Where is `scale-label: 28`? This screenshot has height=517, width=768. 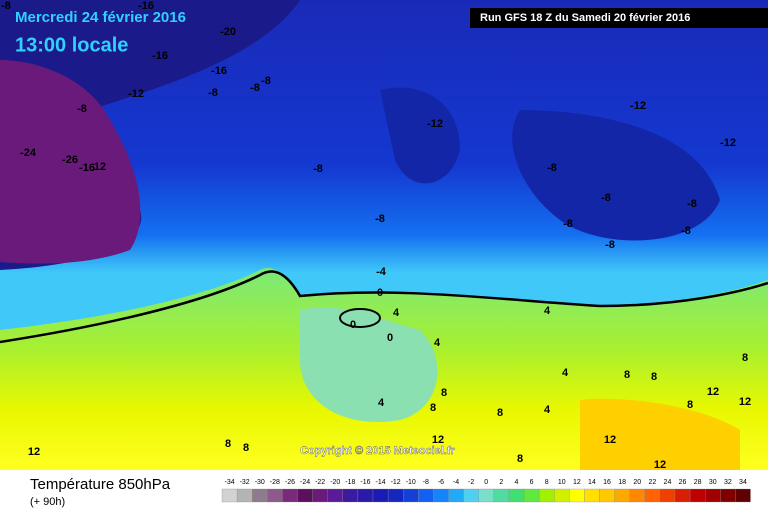
scale-label: 28 is located at coordinates (698, 482).